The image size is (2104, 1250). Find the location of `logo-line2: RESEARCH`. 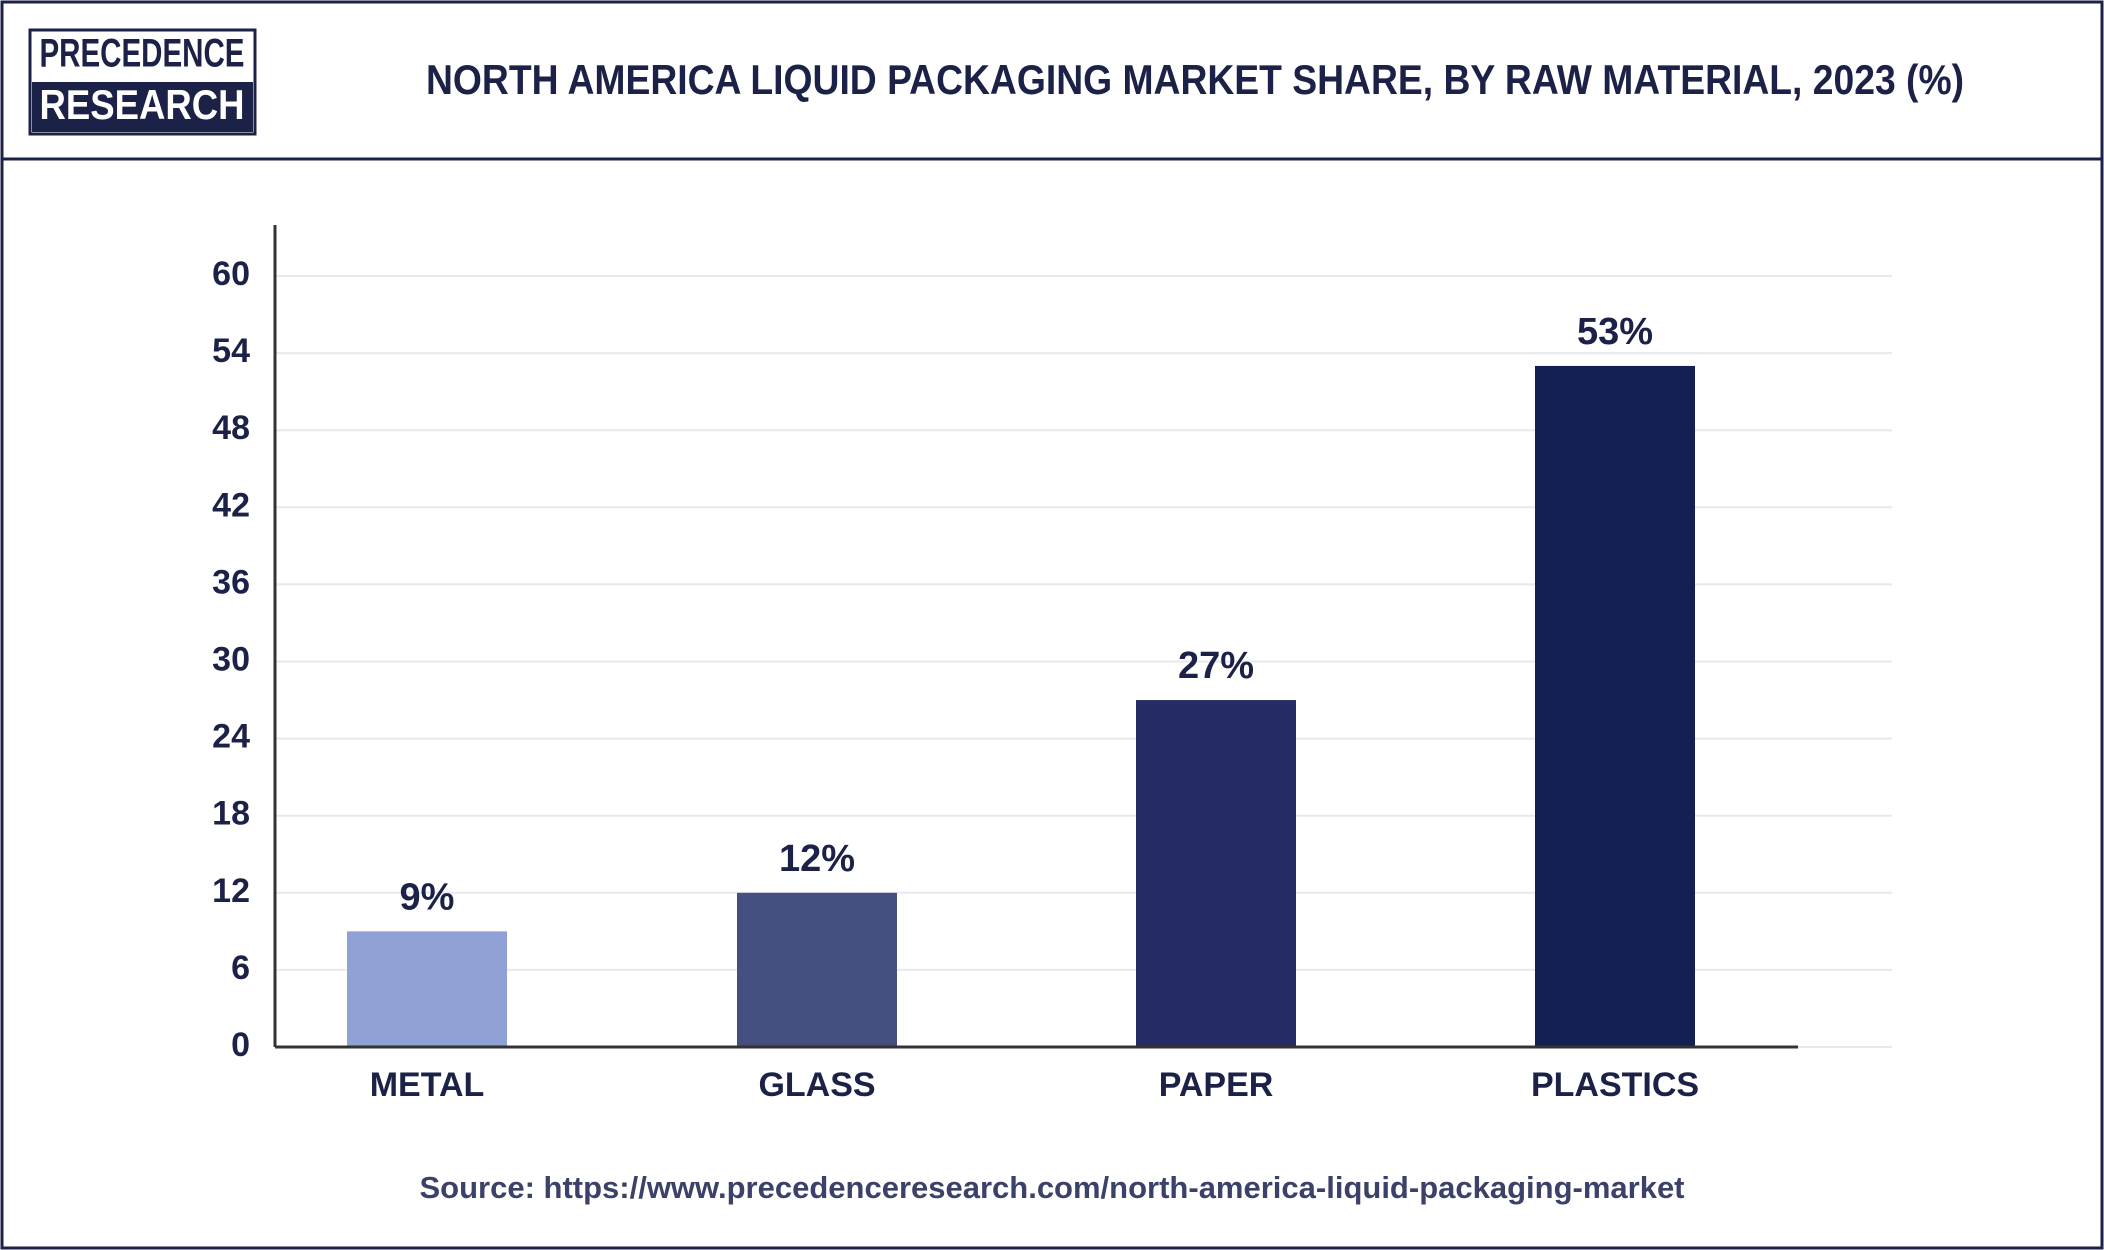

logo-line2: RESEARCH is located at coordinates (142, 104).